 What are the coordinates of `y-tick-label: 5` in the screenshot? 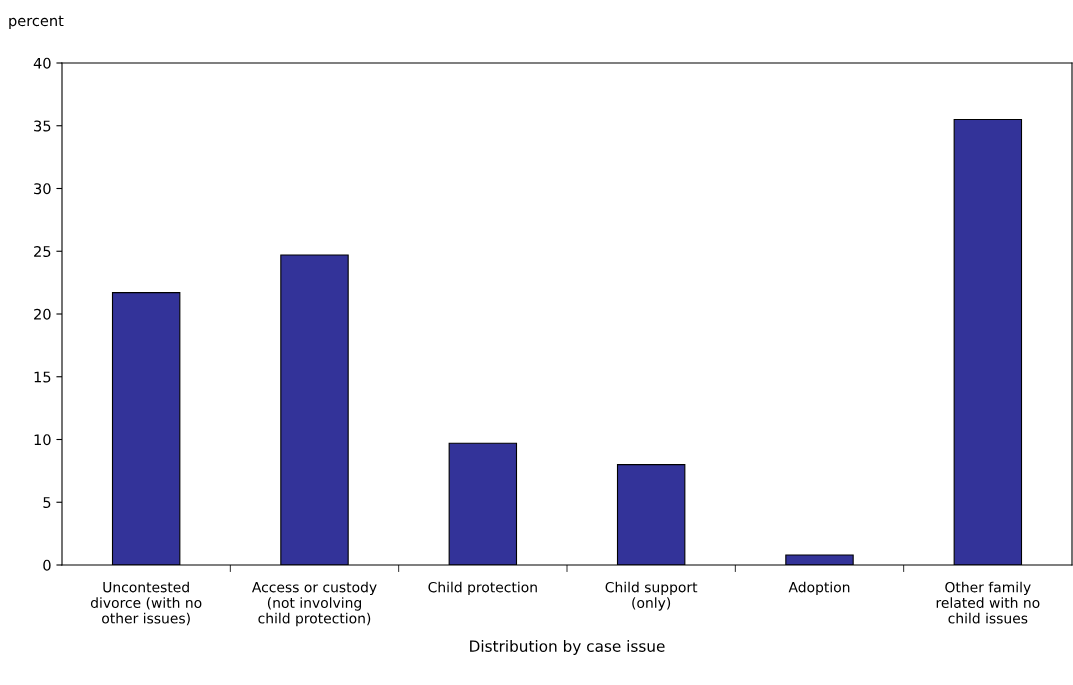 It's located at (47, 502).